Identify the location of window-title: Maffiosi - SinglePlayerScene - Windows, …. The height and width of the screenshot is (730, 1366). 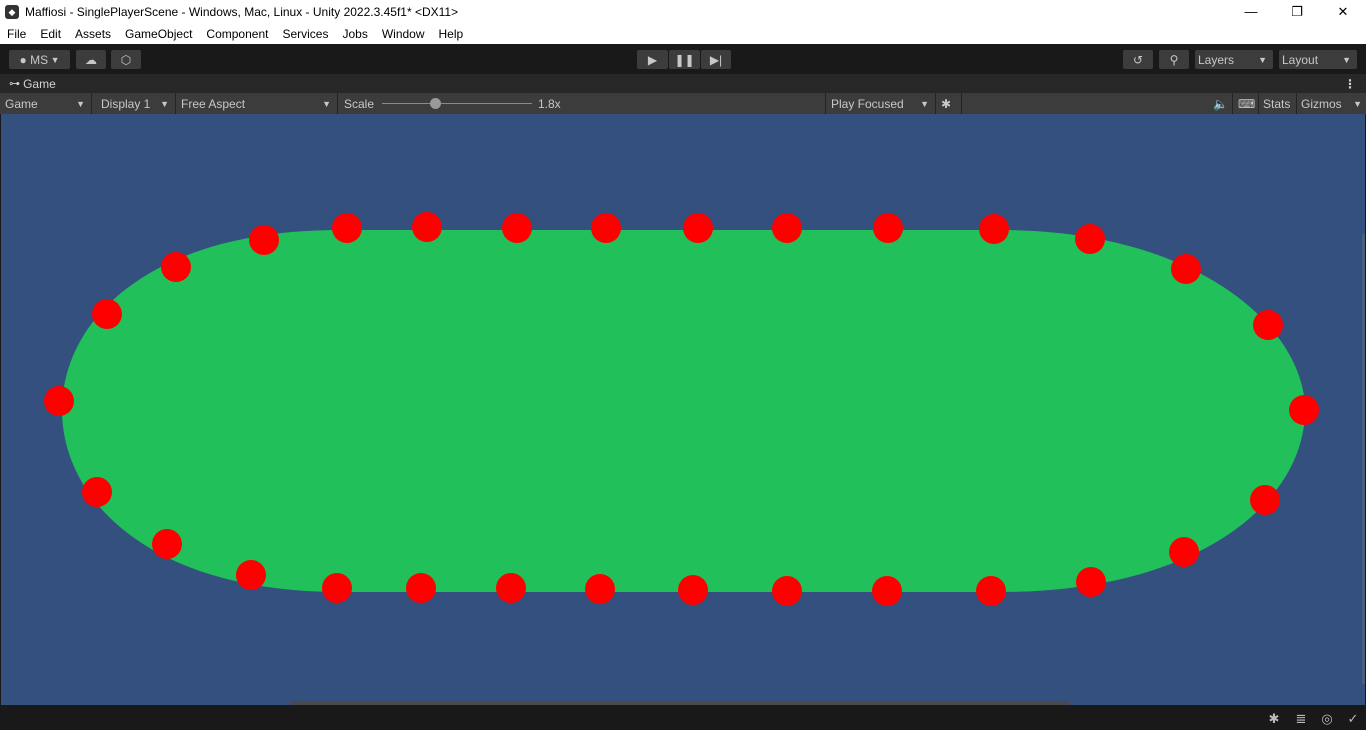
(242, 12).